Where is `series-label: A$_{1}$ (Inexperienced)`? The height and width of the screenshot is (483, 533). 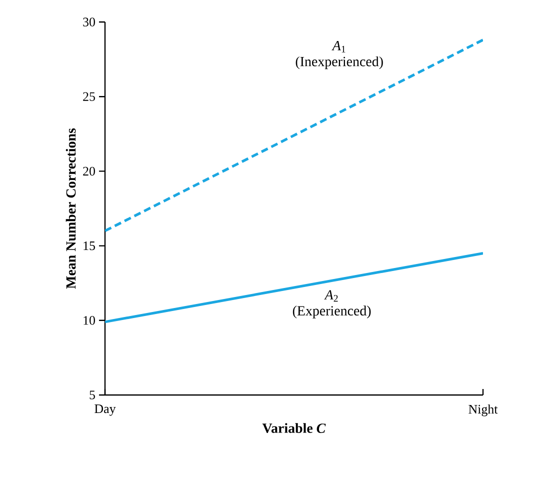 series-label: A$_{1}$ (Inexperienced) is located at coordinates (339, 55).